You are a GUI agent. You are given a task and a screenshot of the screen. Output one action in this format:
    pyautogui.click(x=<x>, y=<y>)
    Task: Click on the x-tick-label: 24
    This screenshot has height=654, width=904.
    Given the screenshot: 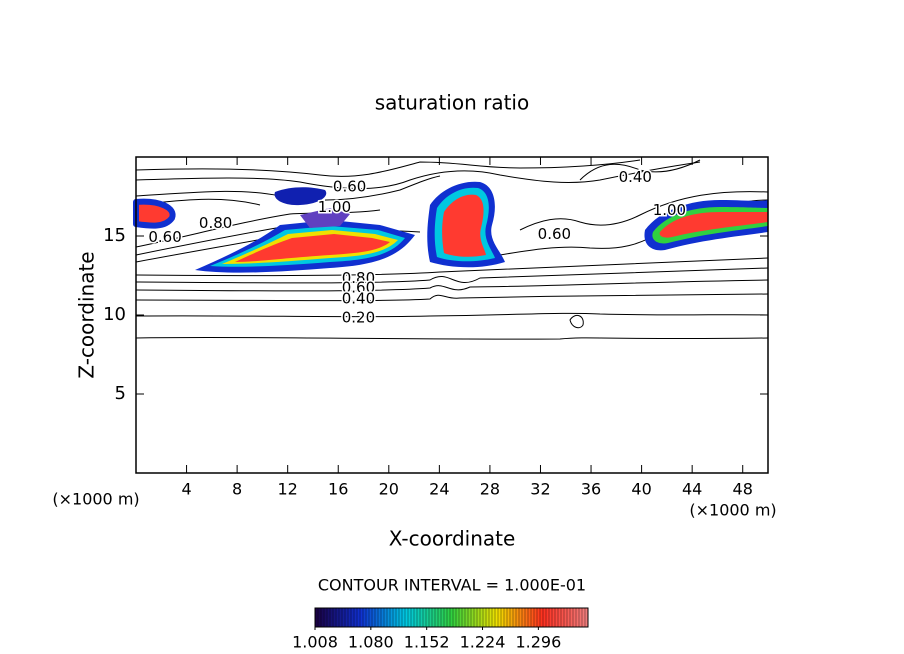 What is the action you would take?
    pyautogui.click(x=439, y=489)
    